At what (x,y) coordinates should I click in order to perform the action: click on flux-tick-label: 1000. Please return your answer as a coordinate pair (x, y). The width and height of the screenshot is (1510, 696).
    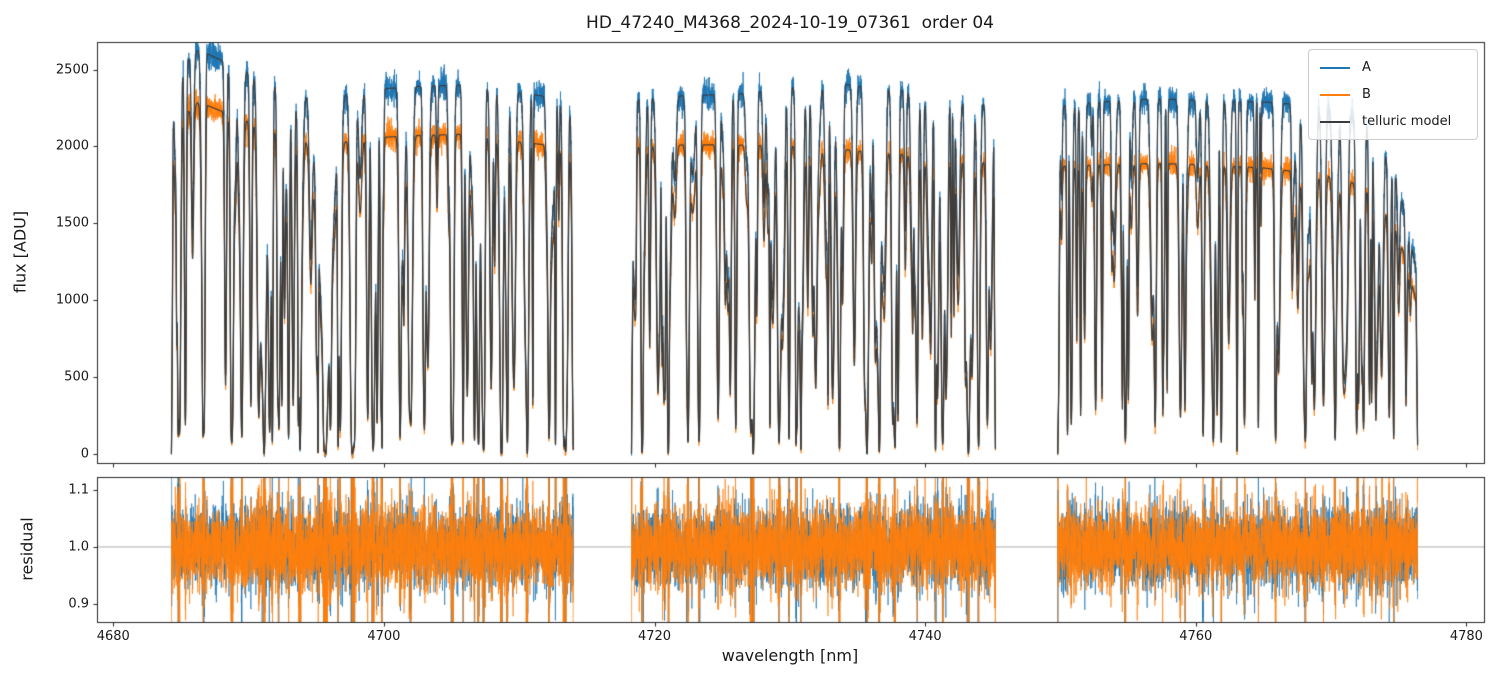
    Looking at the image, I should click on (72, 300).